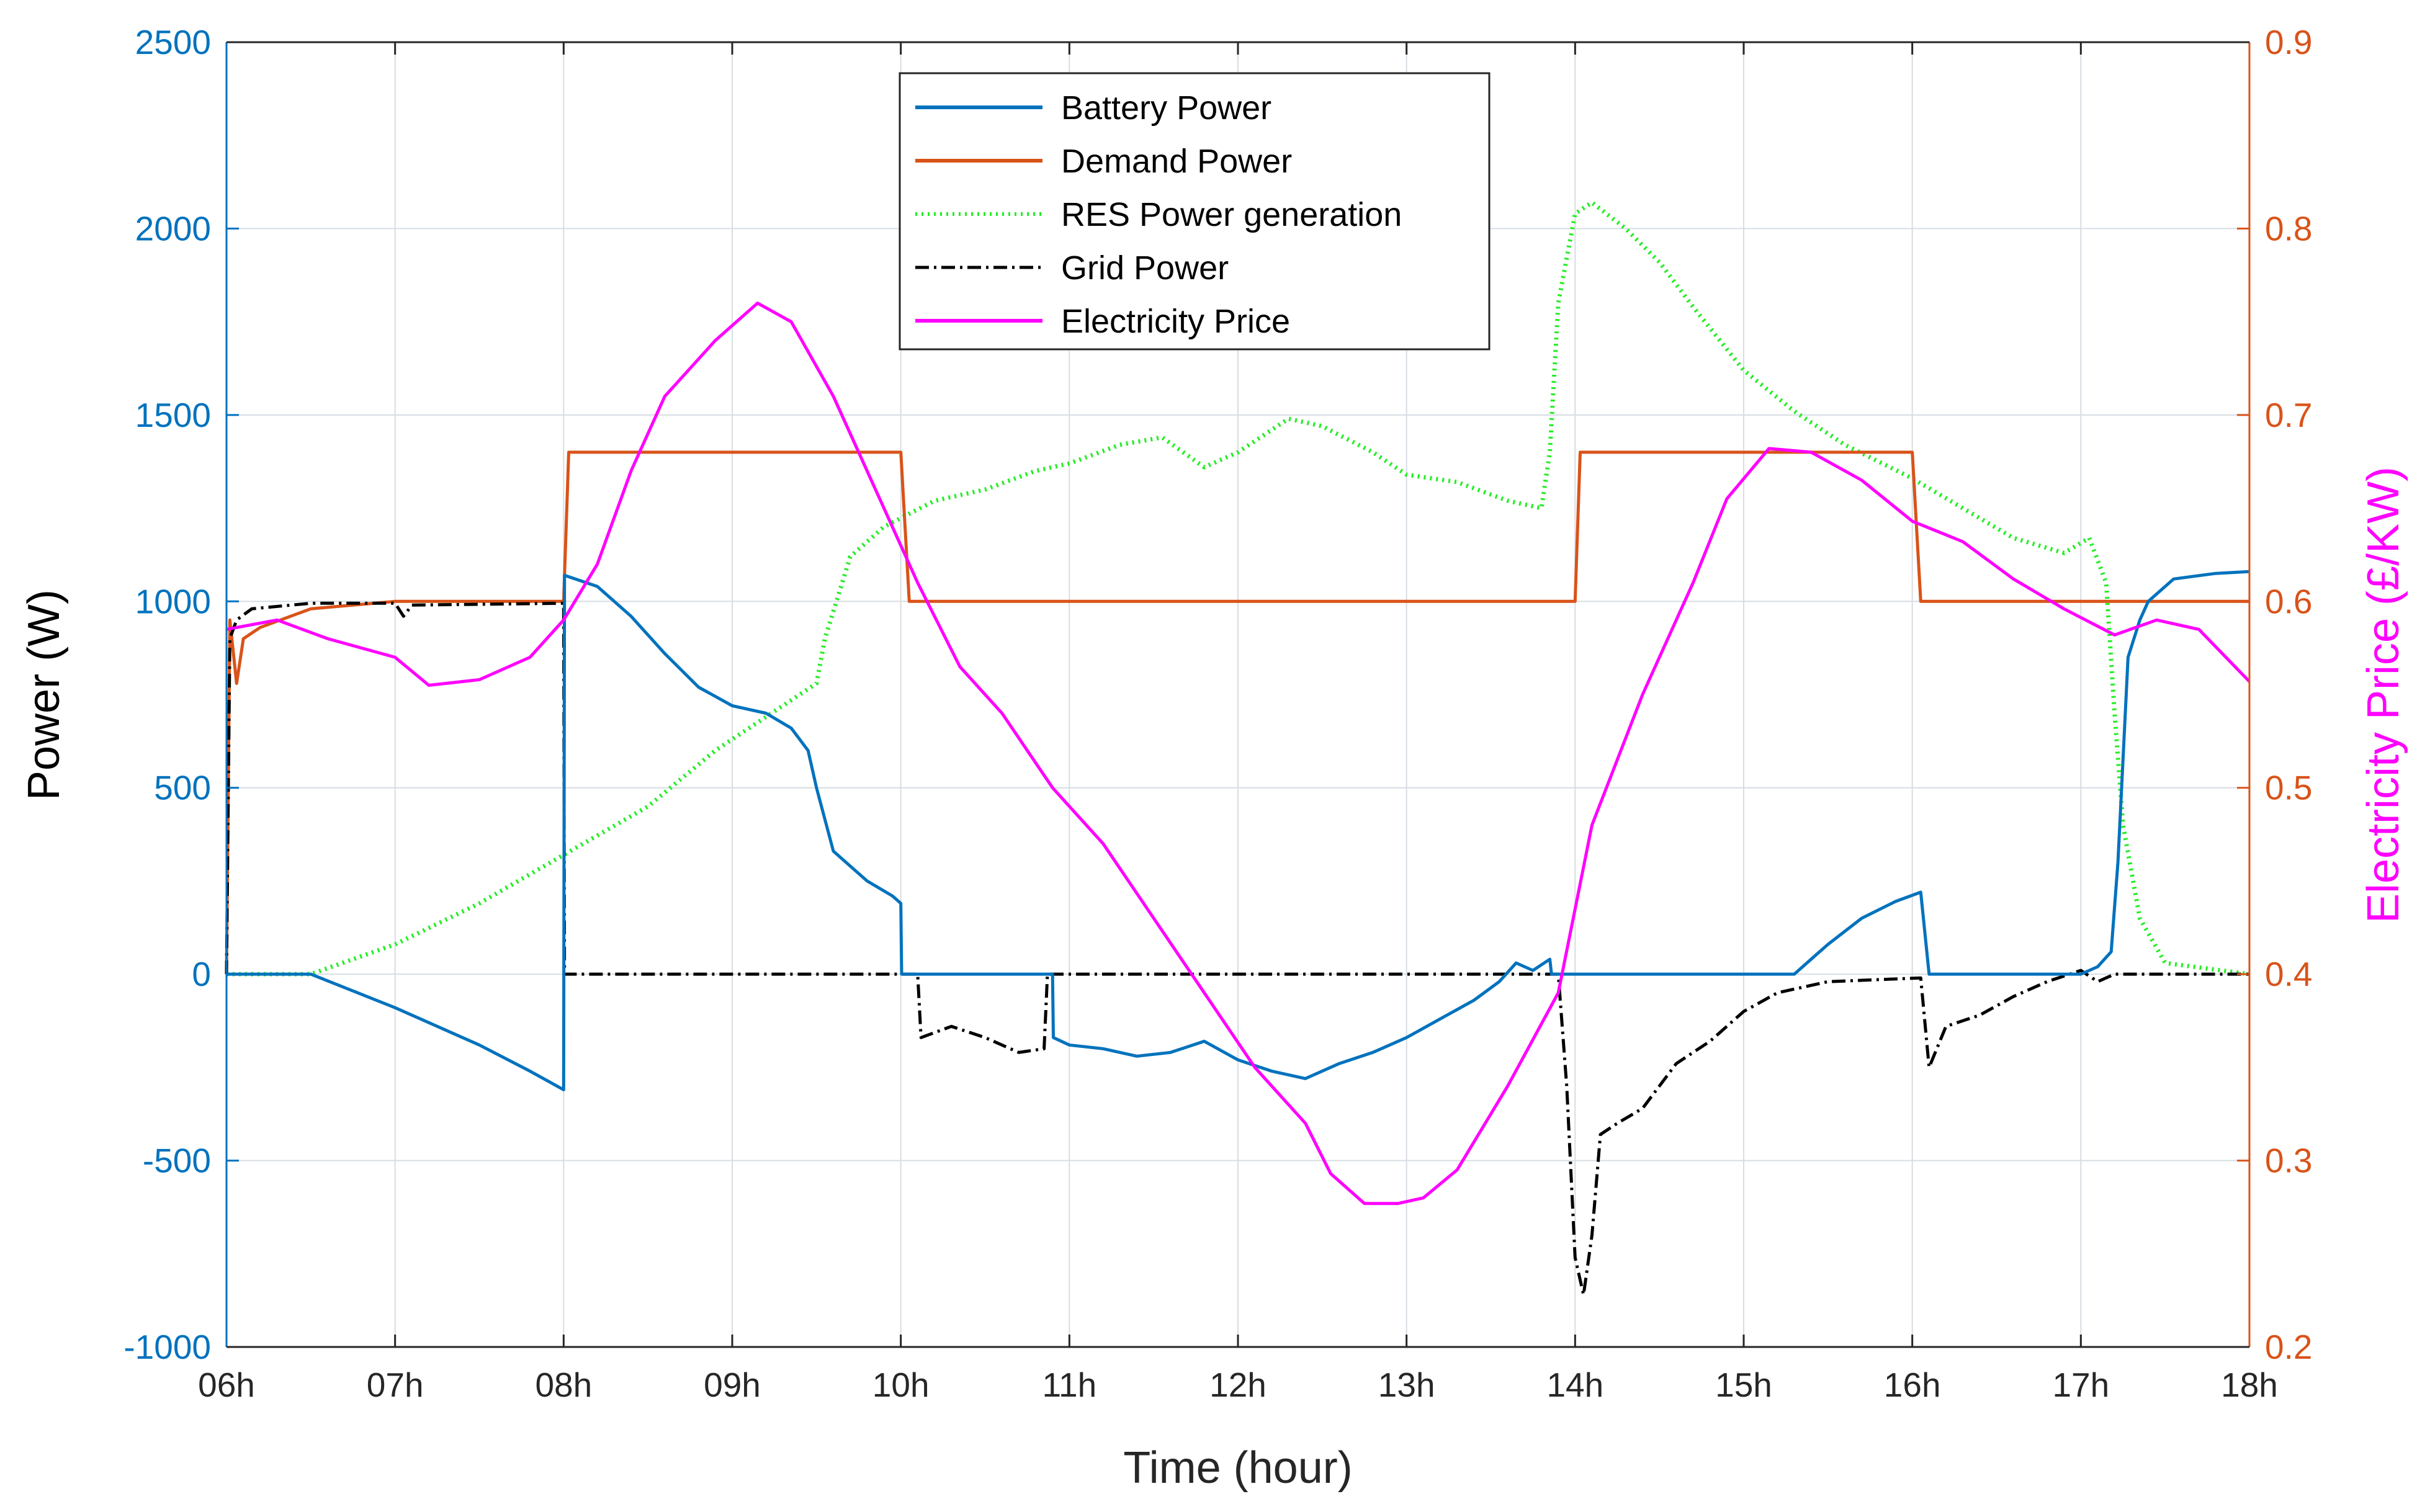 Image resolution: width=2430 pixels, height=1512 pixels. Describe the element at coordinates (1145, 268) in the screenshot. I see `legend-label-grid: Grid Power` at that location.